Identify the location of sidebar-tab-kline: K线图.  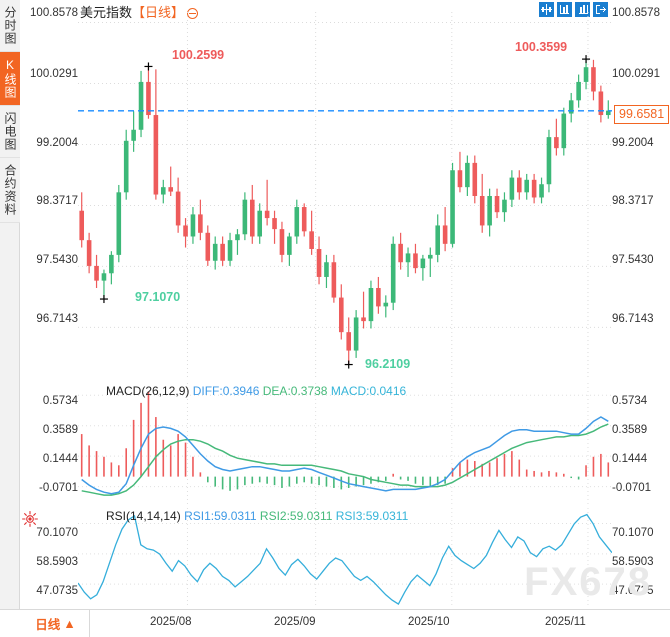
(10, 79).